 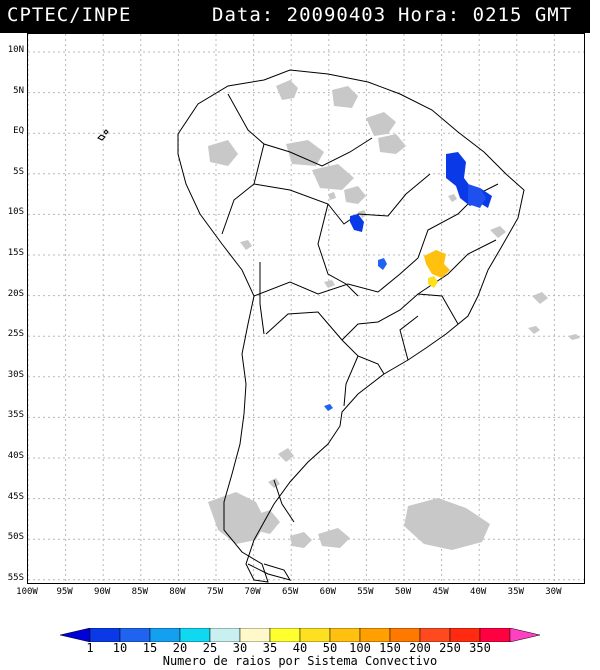 I want to click on colorbar-tick-label: 20, so click(x=180, y=648).